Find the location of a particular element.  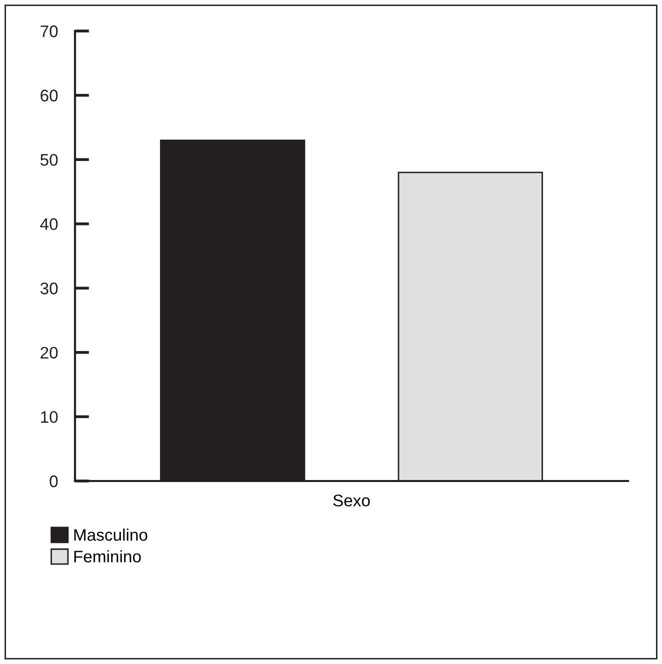

y-tick-label: 50 is located at coordinates (49, 160).